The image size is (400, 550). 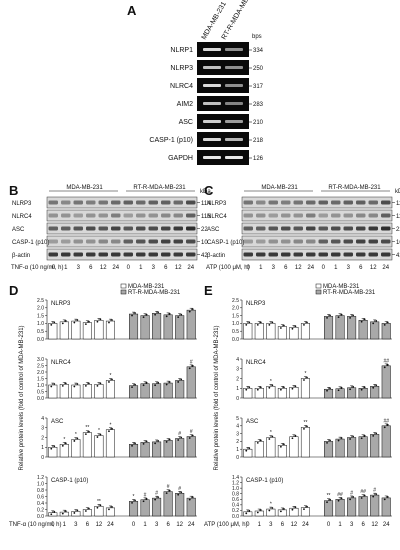 I want to click on y-tick-label: 0.5, so click(x=40, y=332).